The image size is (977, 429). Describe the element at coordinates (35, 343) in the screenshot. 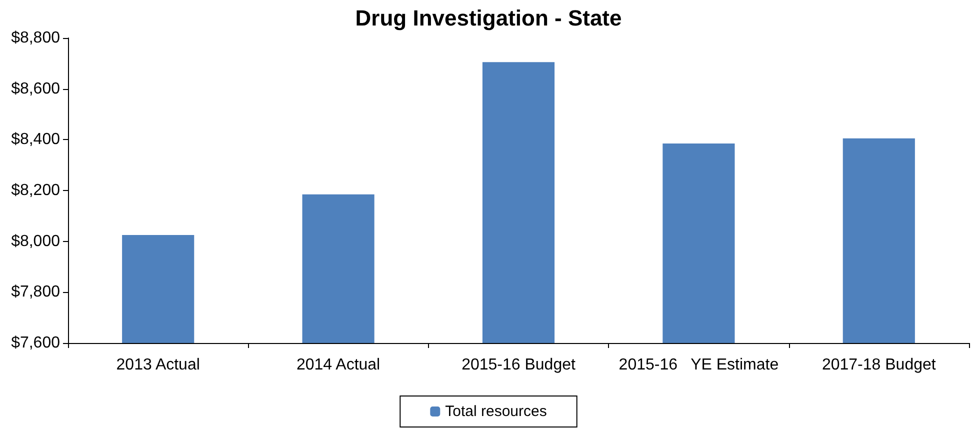

I see `y-tick-label: $7,600` at that location.